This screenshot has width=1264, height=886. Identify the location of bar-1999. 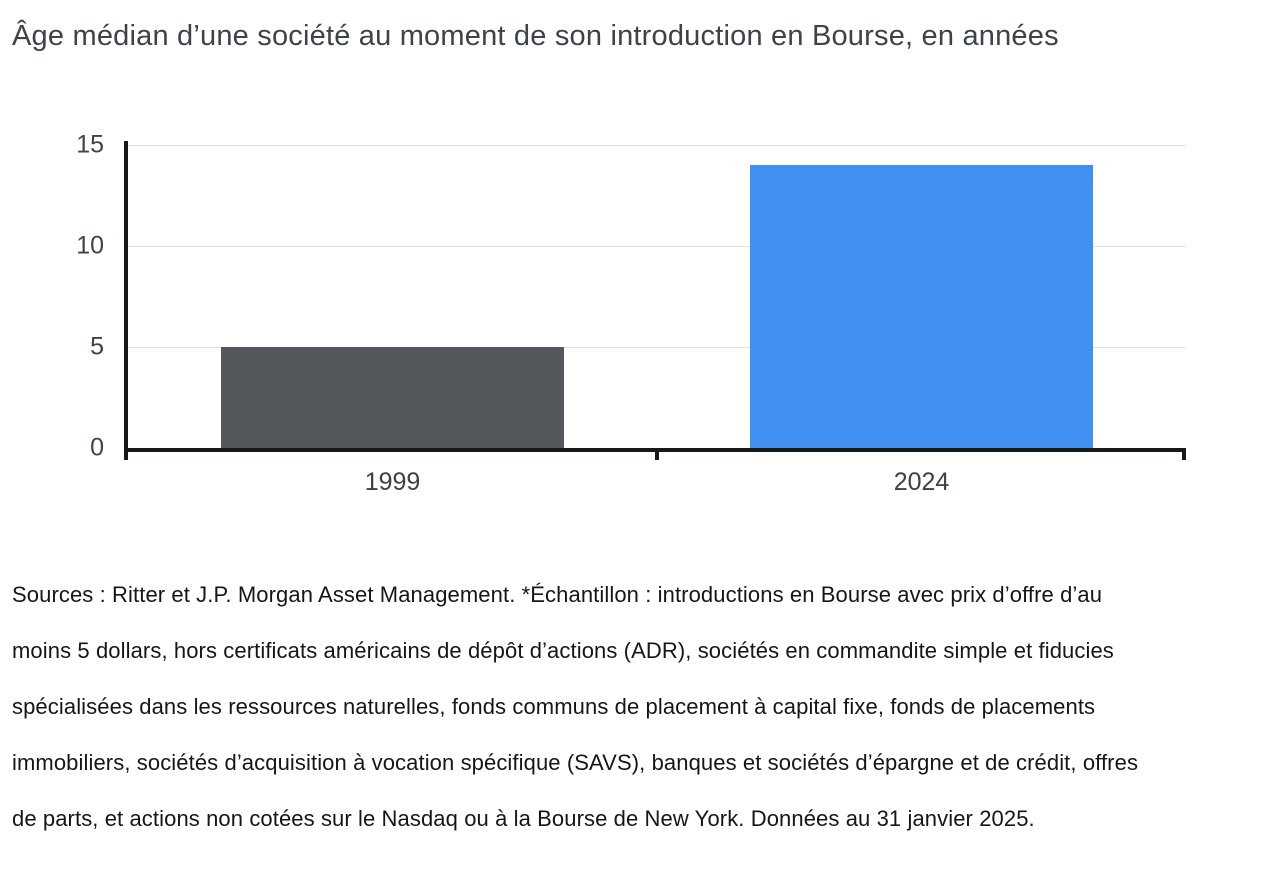
(392, 397).